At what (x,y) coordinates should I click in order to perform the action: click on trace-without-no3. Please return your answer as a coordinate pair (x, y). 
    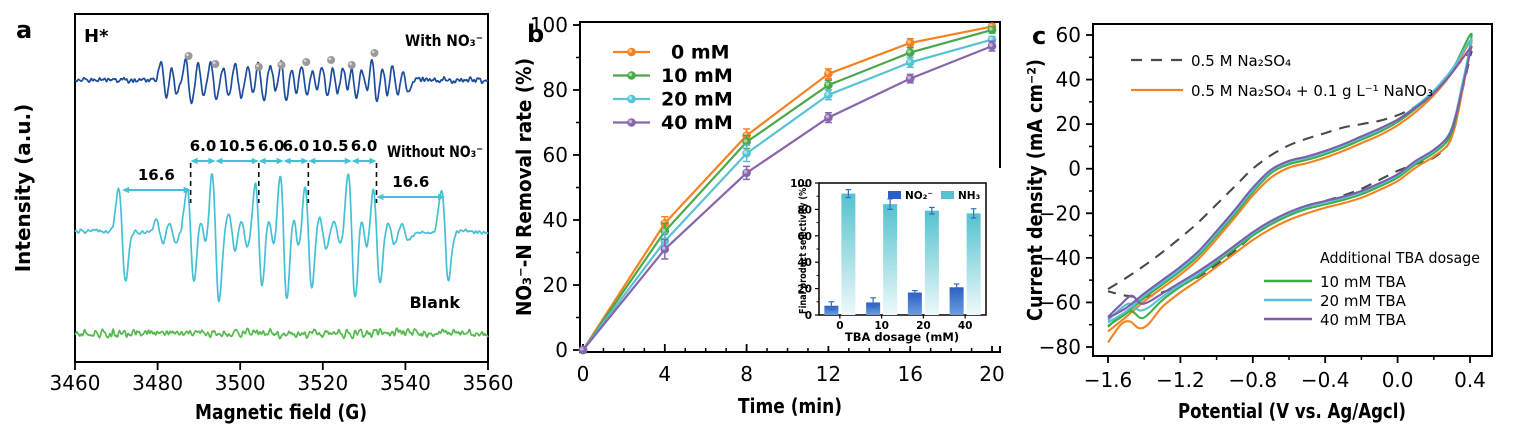
    Looking at the image, I should click on (281, 238).